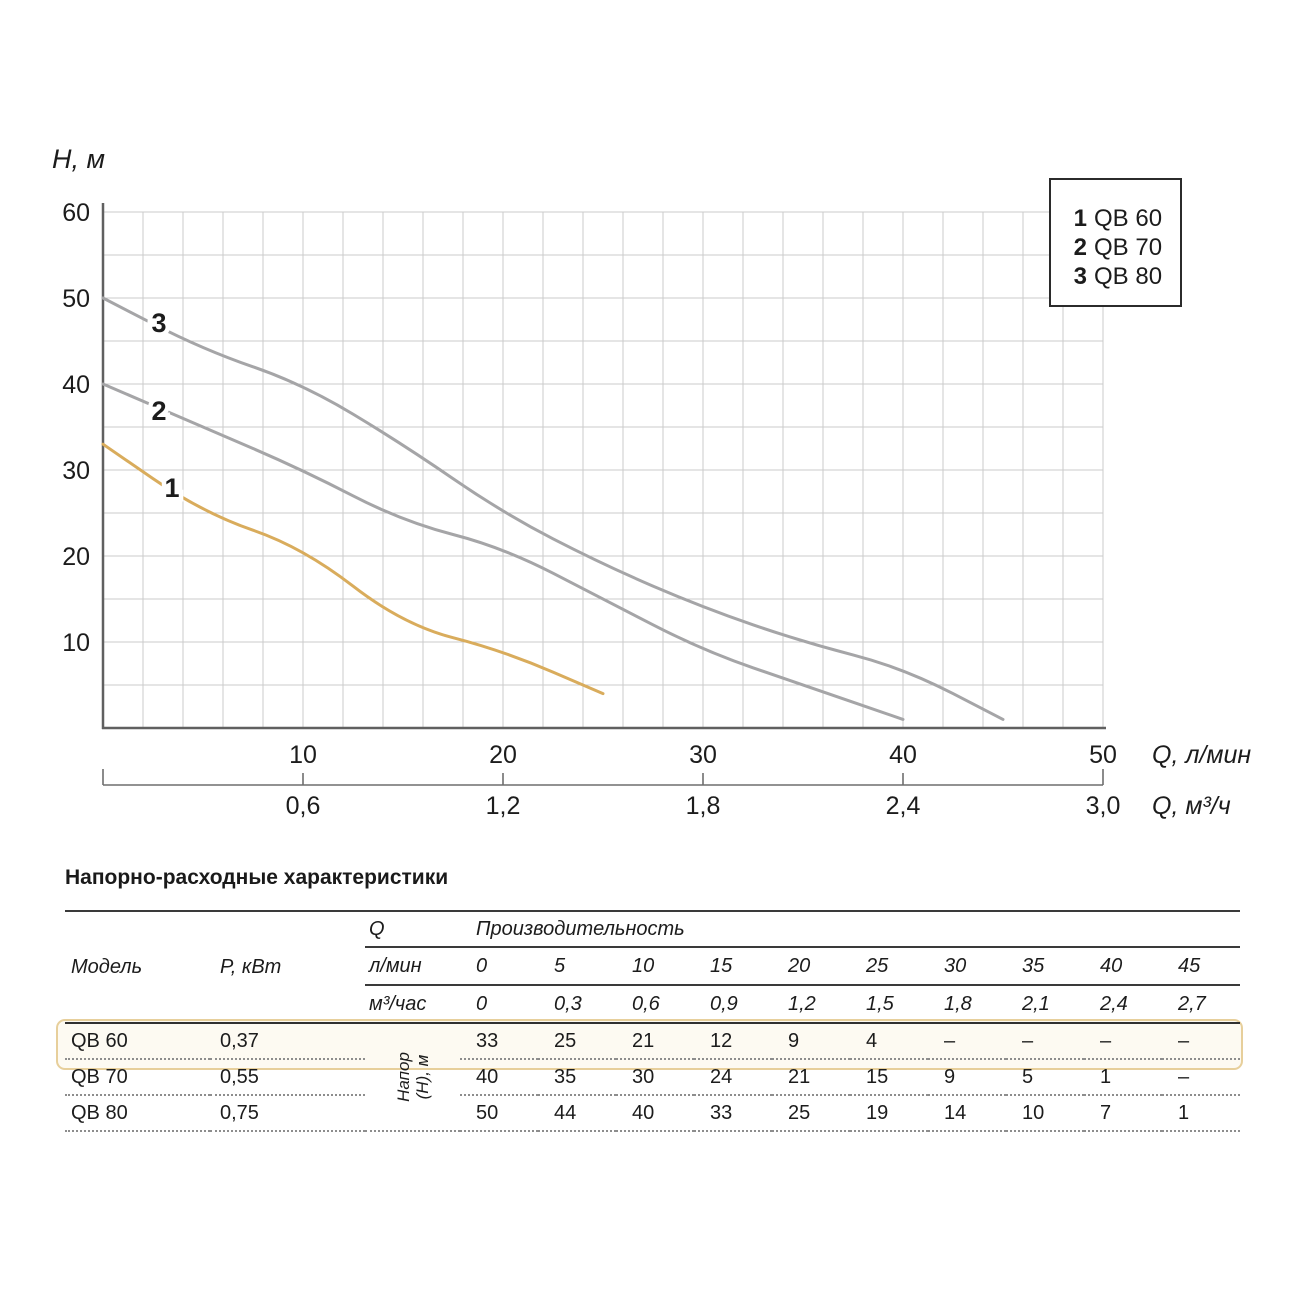 Image resolution: width=1300 pixels, height=1300 pixels. Describe the element at coordinates (967, 966) in the screenshot. I see `flow-lmin-cell: 30` at that location.